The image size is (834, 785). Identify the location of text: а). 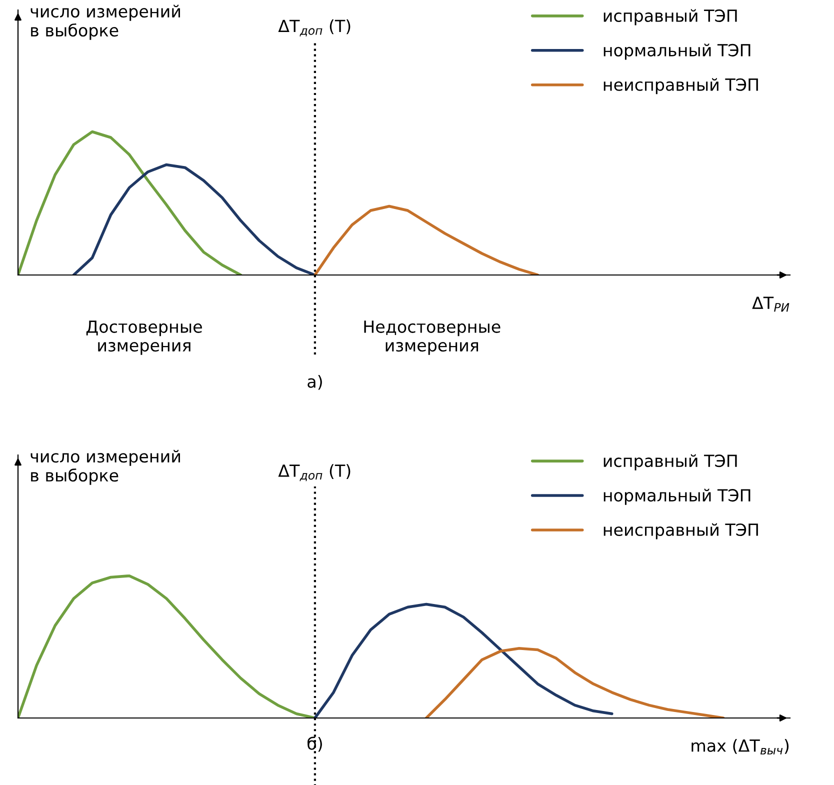
(315, 382).